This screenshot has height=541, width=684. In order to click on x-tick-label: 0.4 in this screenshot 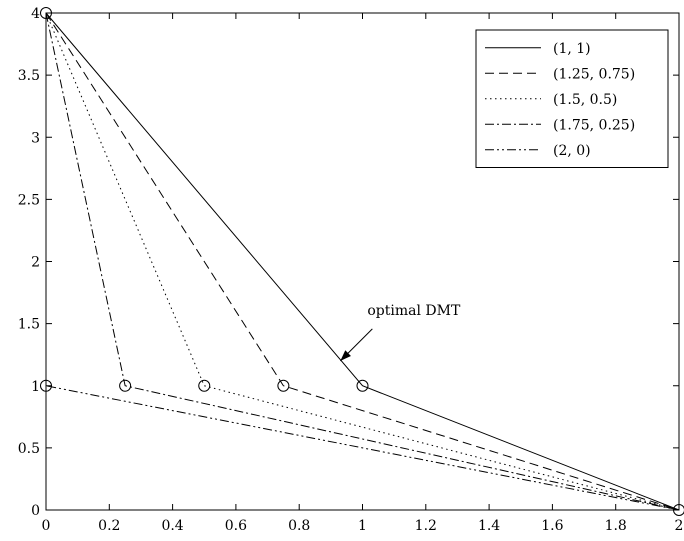, I will do `click(172, 526)`.